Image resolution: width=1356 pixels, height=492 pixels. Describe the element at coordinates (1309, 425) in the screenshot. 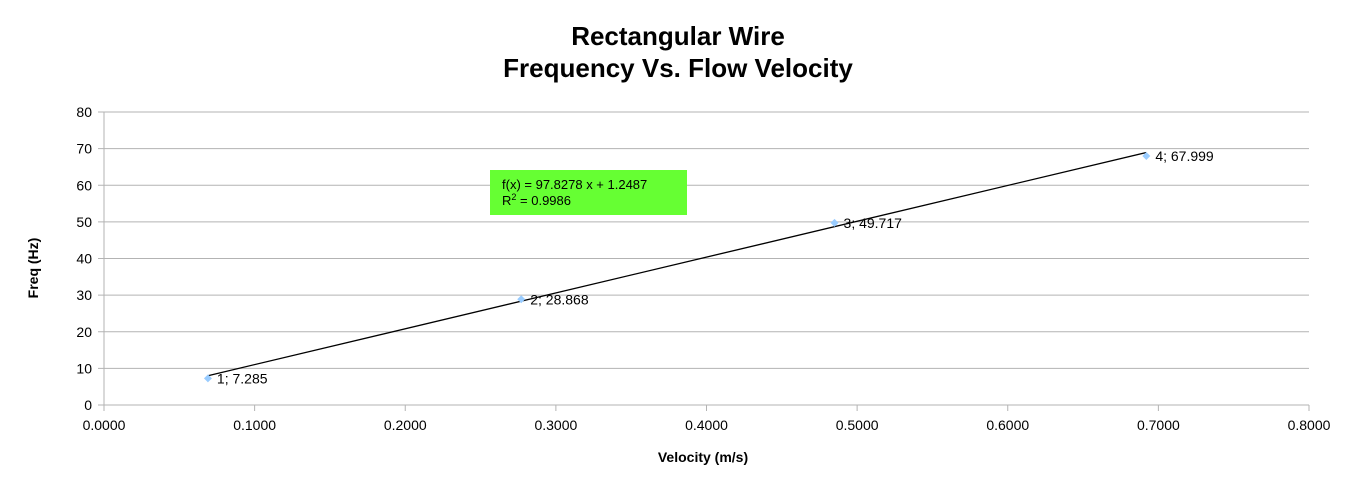

I see `x-tick-label-0.8000: 0.8000` at that location.